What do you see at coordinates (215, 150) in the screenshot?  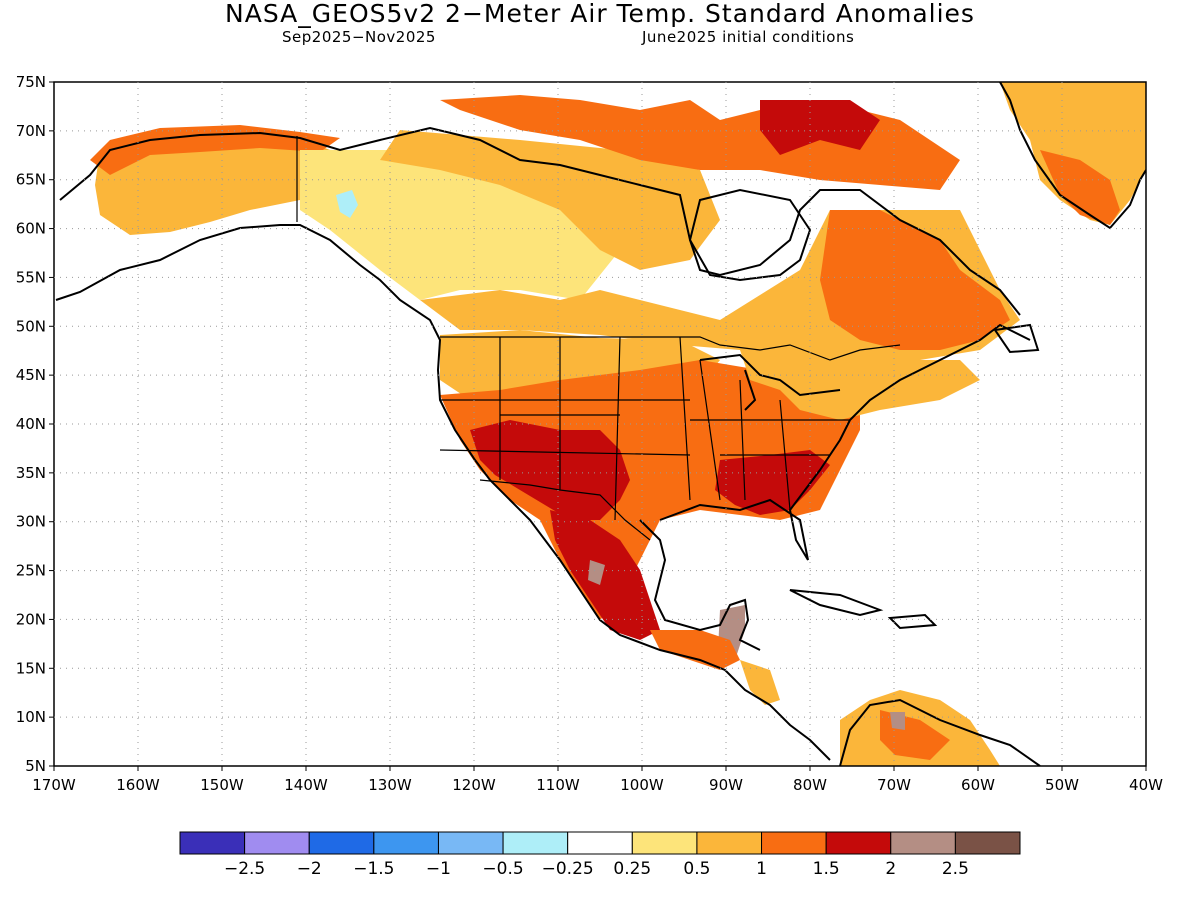 I see `anomaly-region-alaska-north` at bounding box center [215, 150].